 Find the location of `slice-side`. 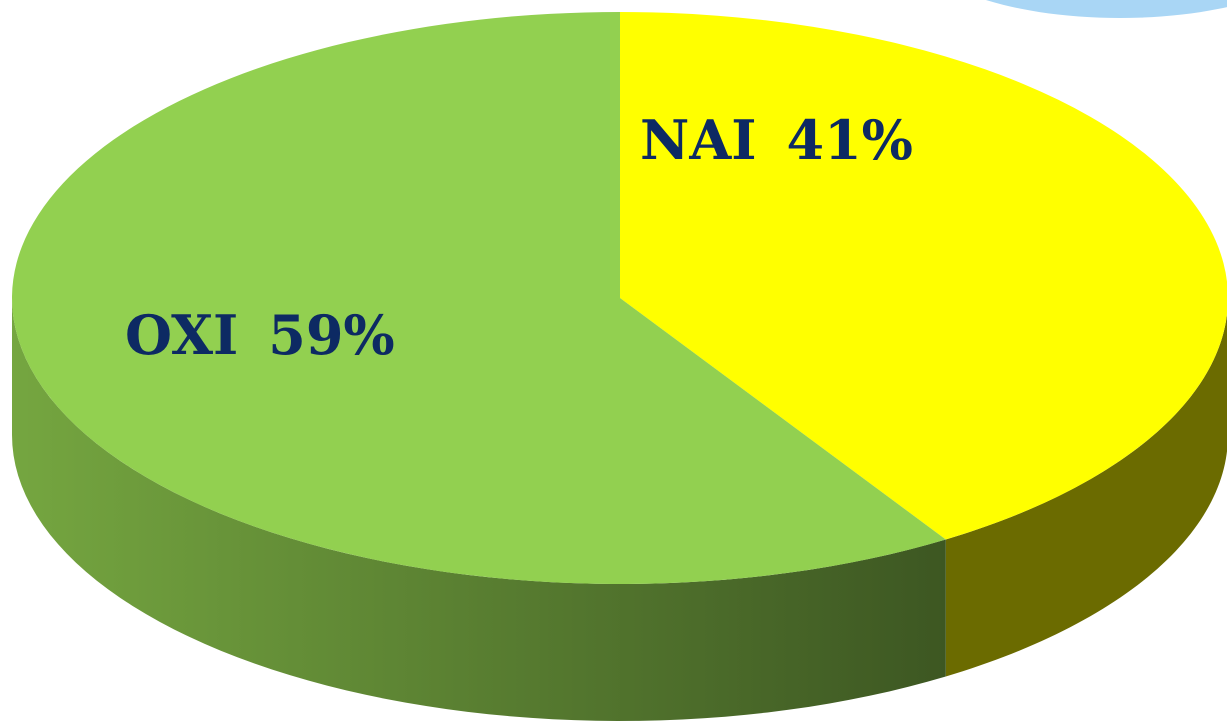

slice-side is located at coordinates (1086, 495).